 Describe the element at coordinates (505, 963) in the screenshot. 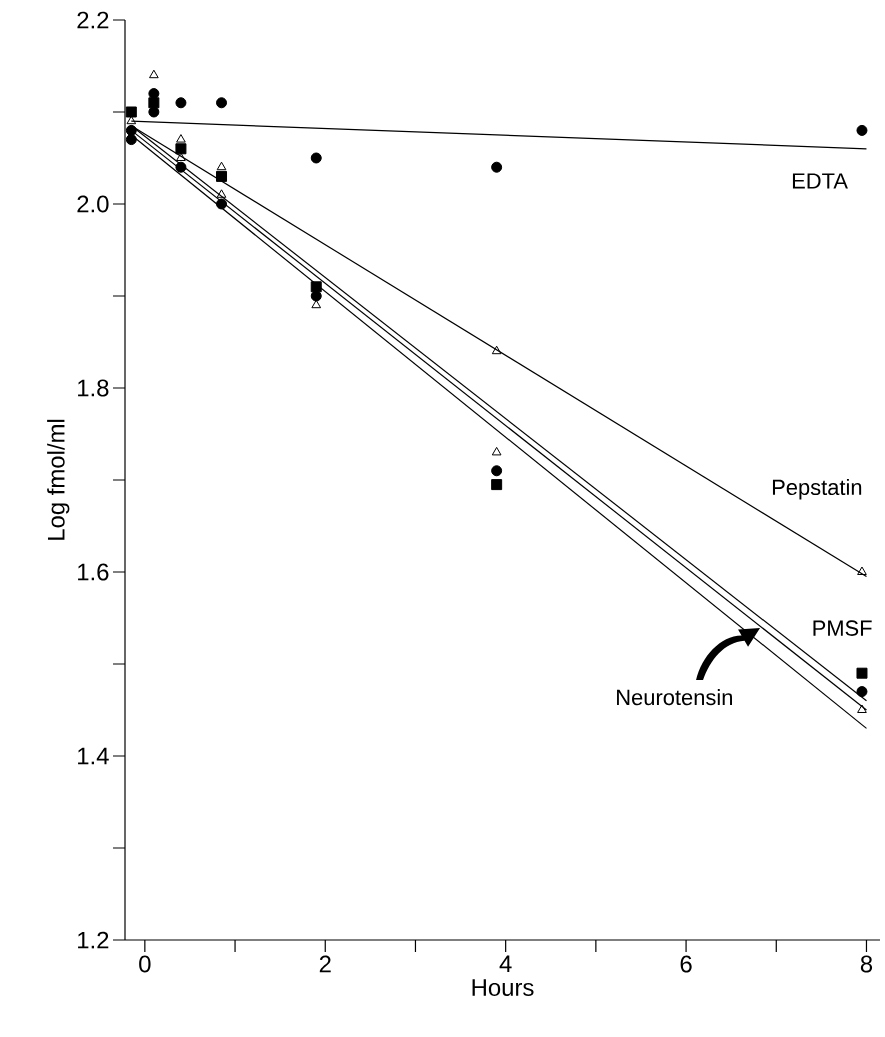

I see `x-tick-label: 4` at that location.